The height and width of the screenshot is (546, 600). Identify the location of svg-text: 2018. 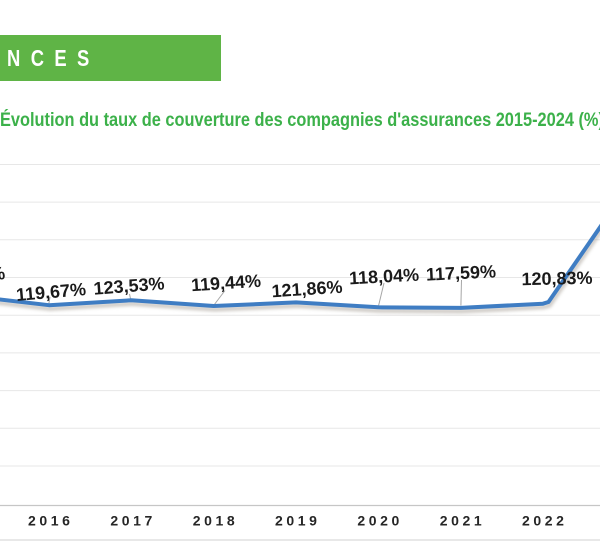
(216, 521).